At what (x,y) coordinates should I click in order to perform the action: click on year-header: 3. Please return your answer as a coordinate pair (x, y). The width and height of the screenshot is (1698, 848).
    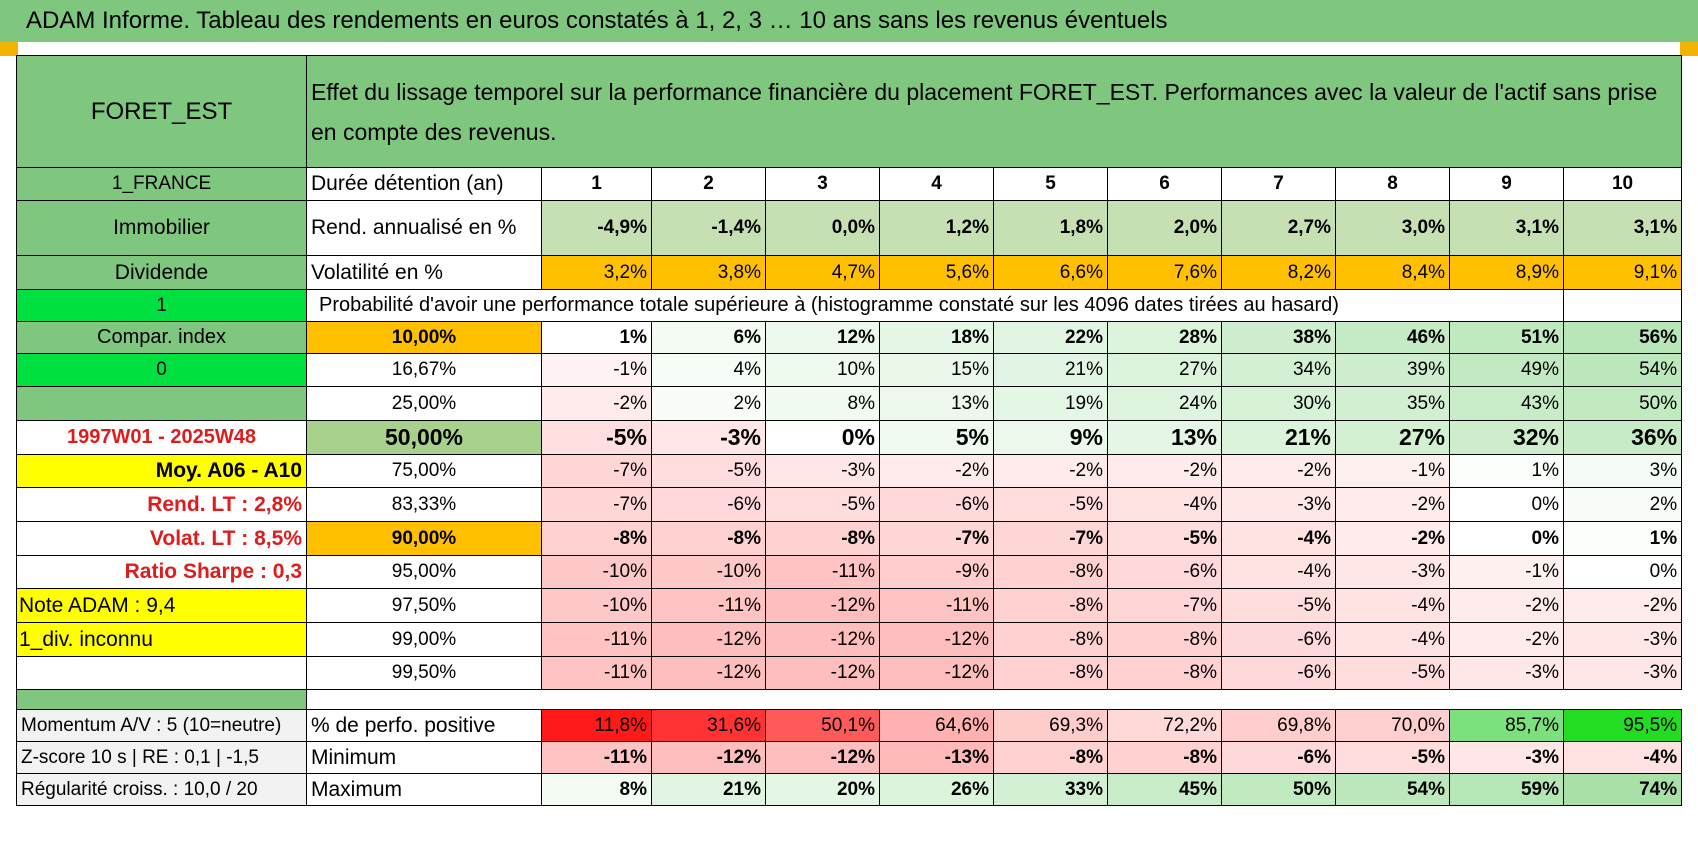
    Looking at the image, I should click on (822, 184).